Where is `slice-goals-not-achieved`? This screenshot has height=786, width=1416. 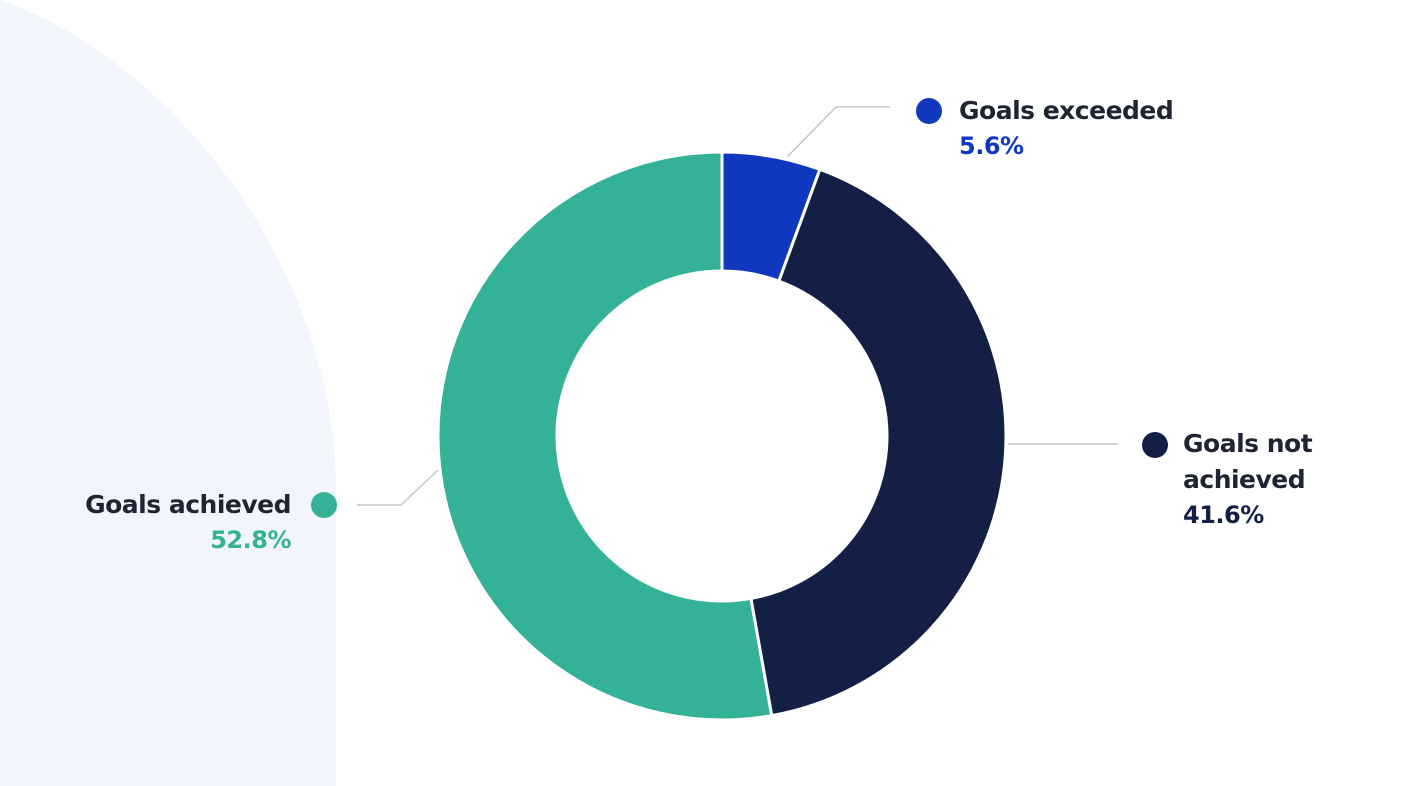 slice-goals-not-achieved is located at coordinates (878, 442).